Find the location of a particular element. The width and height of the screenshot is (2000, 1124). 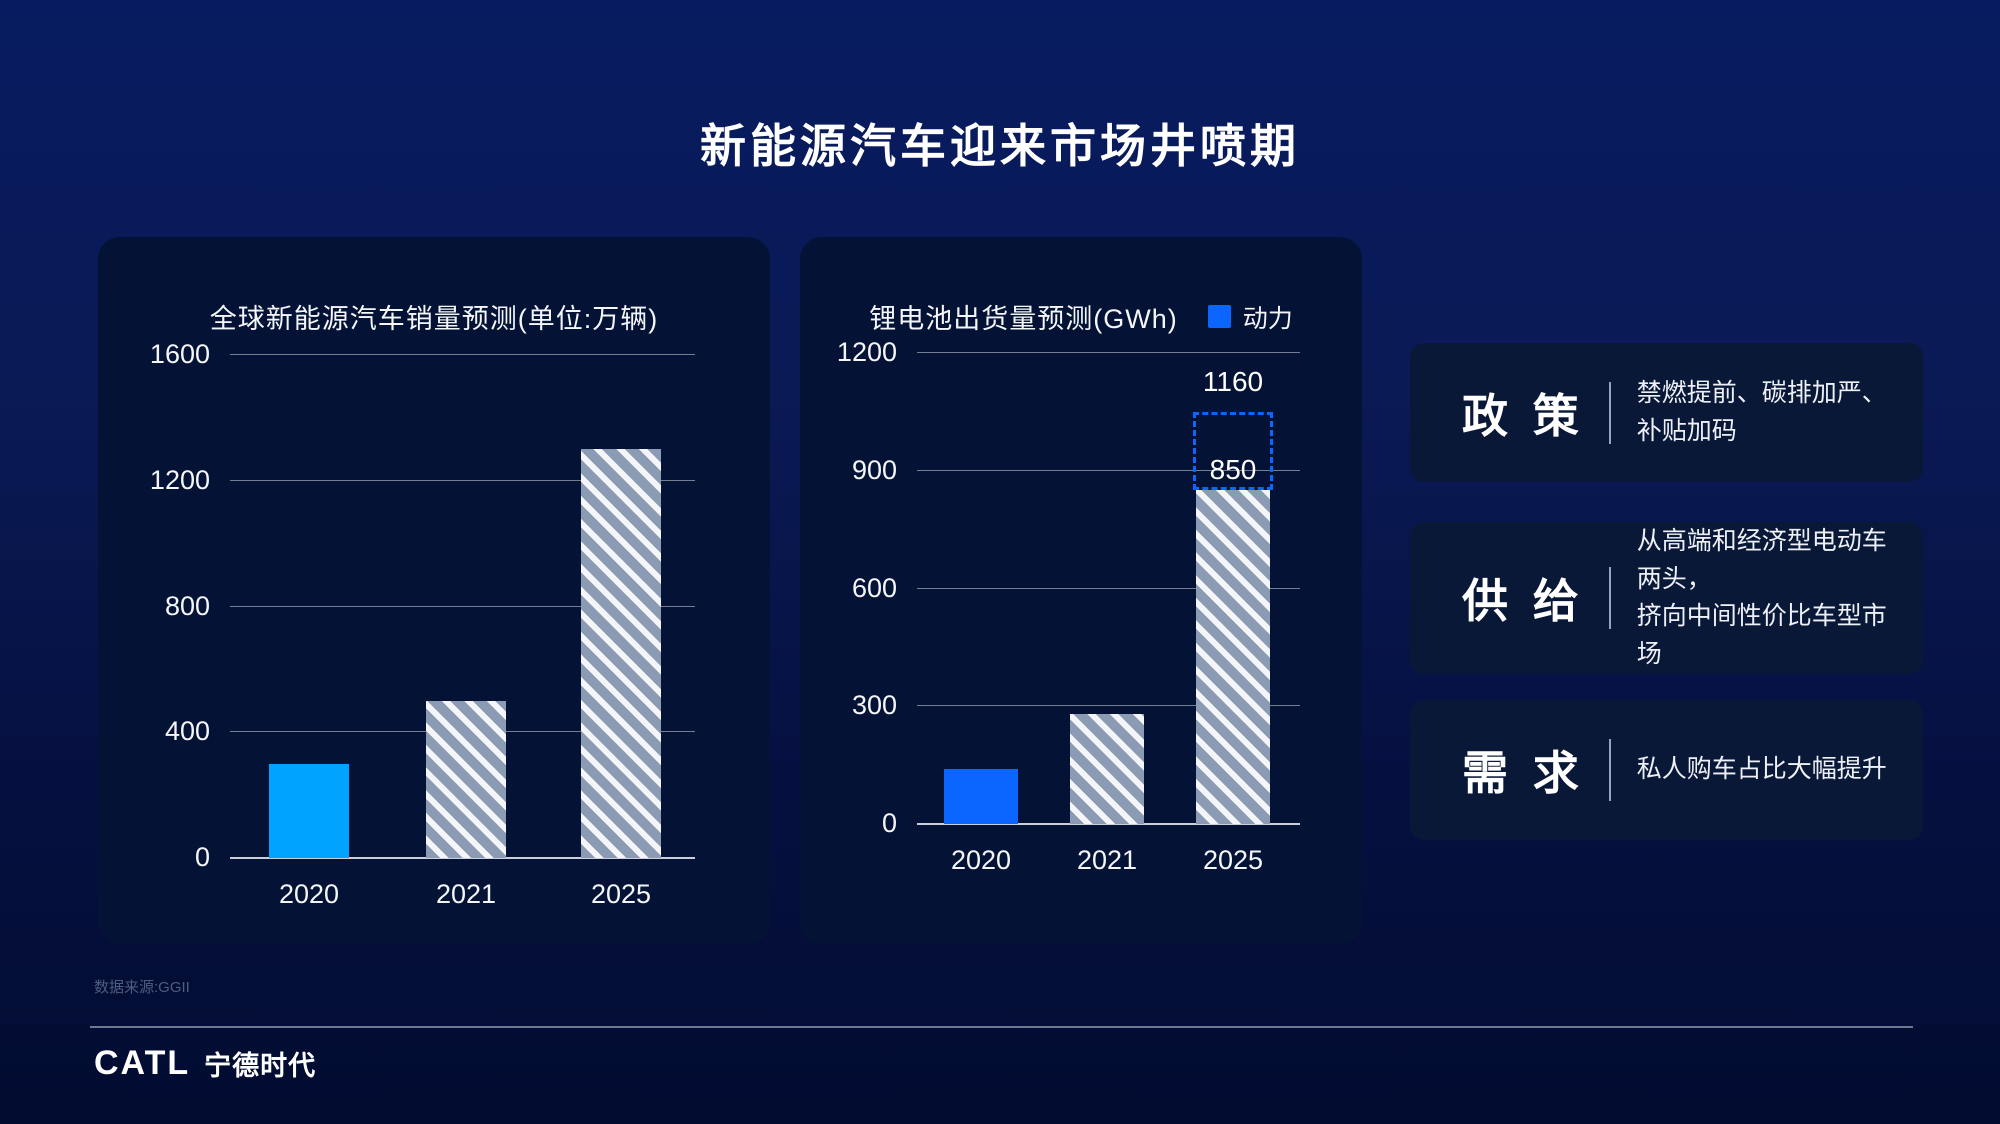

info-panel-policy: 政 策 禁燃提前、碳排加严、补贴加码 is located at coordinates (1666, 412).